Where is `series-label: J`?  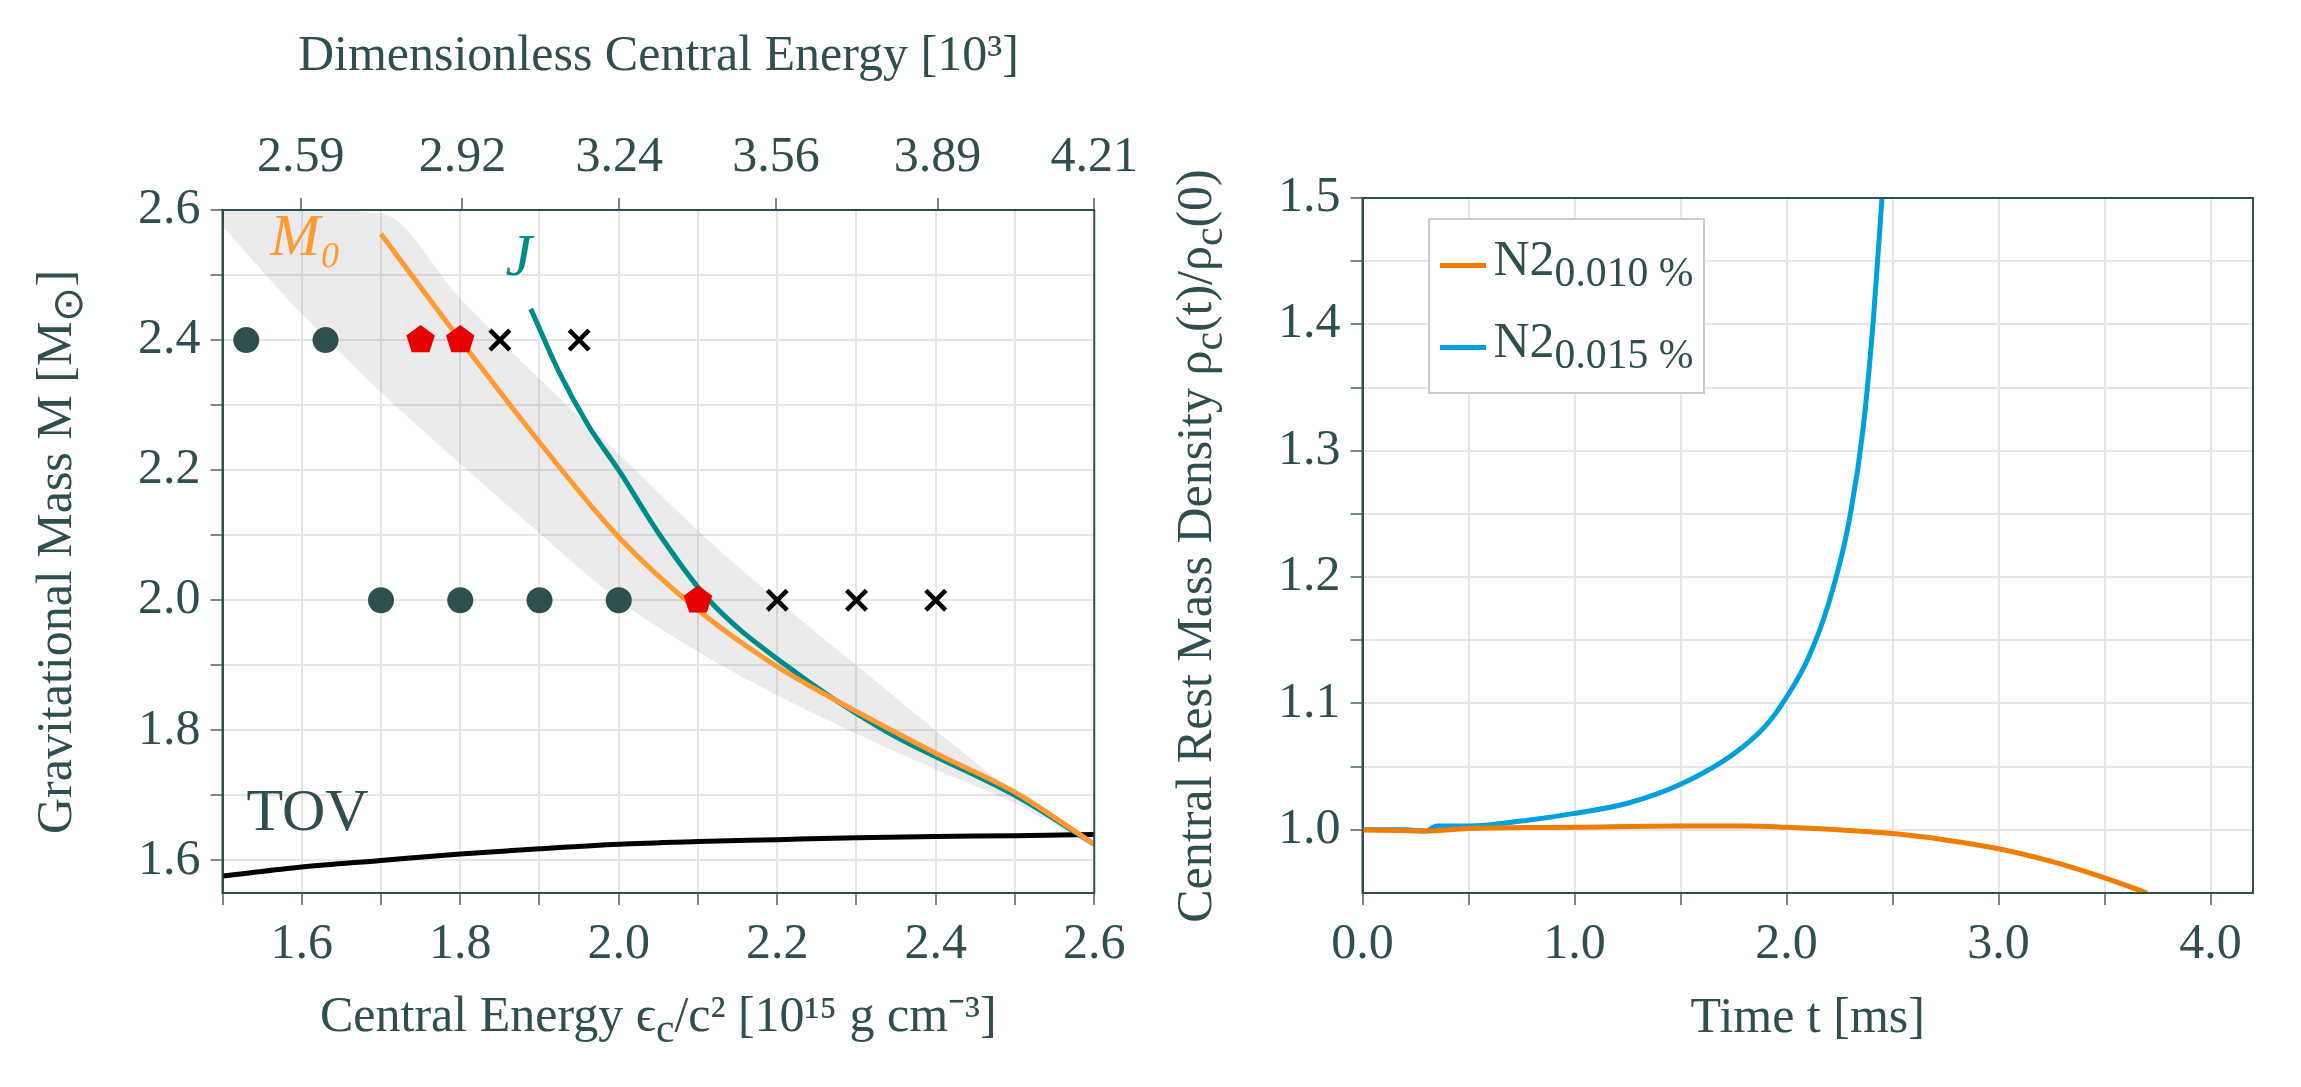 series-label: J is located at coordinates (520, 254).